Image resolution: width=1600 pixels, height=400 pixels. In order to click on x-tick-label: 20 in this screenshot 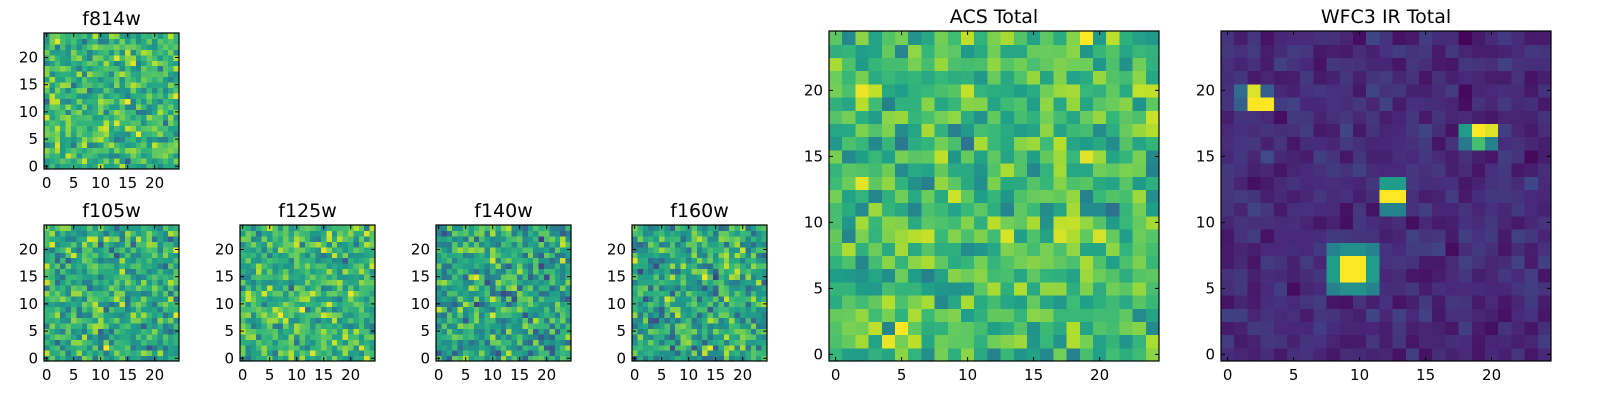, I will do `click(1099, 375)`.